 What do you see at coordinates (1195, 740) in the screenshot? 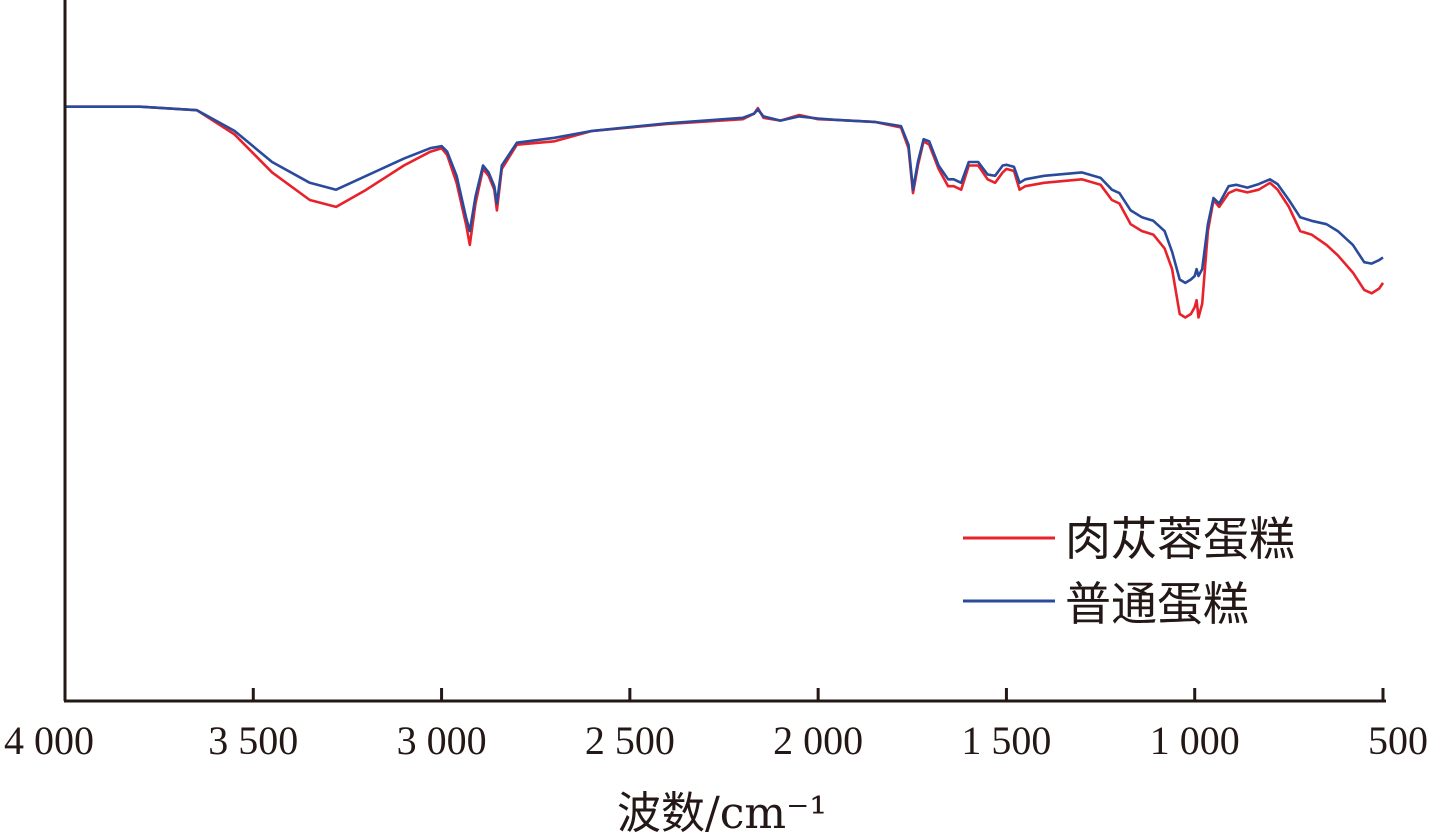
I see `x-tick-label-6: 1 000` at bounding box center [1195, 740].